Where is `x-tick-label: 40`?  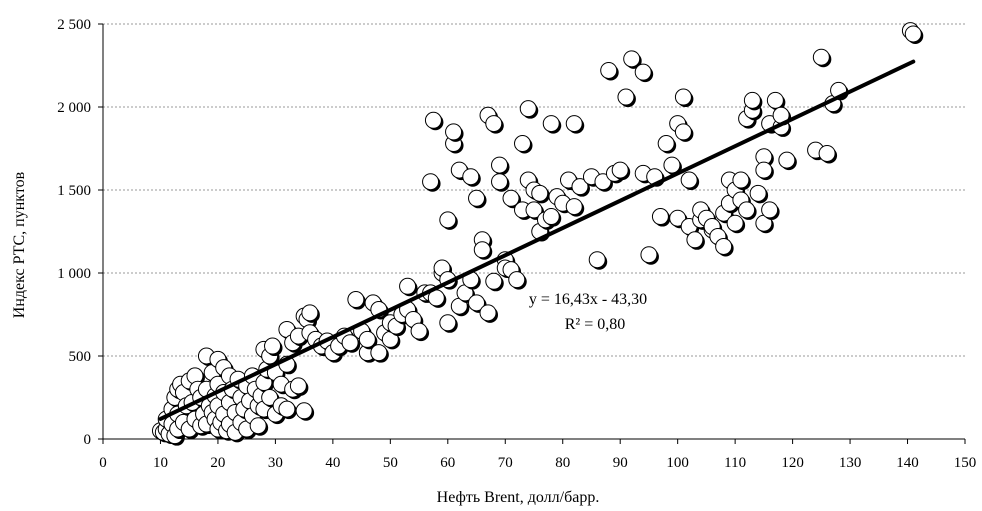
x-tick-label: 40 is located at coordinates (332, 463).